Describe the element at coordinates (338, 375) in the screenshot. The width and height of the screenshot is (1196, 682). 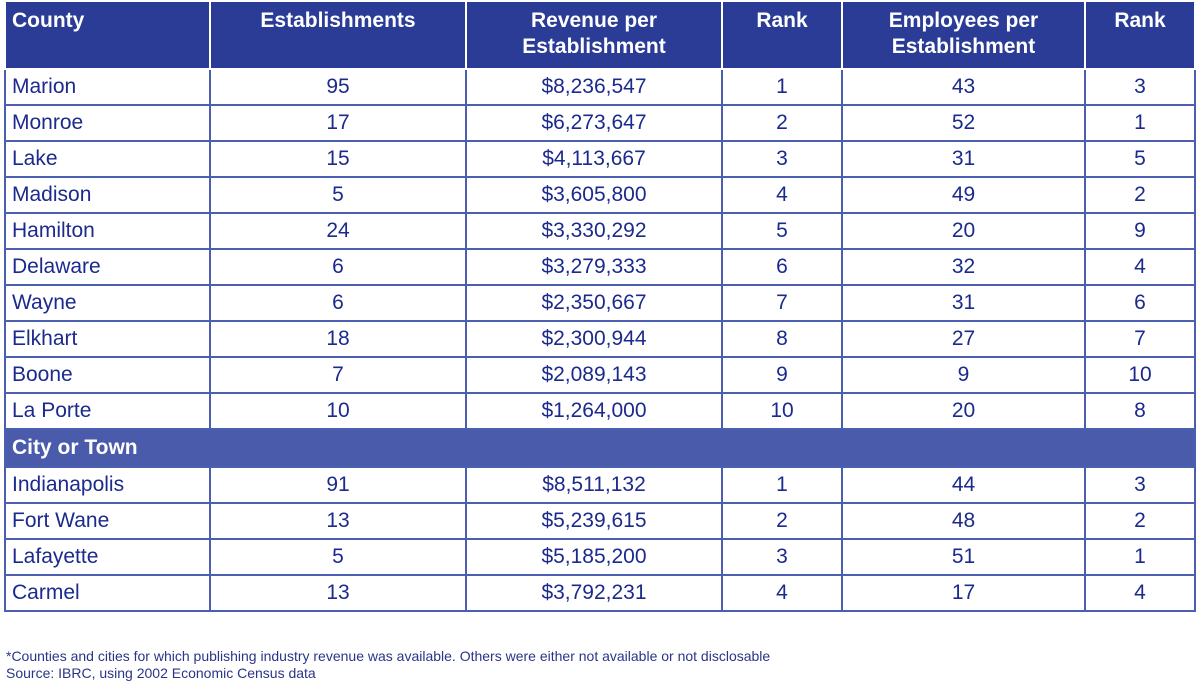
I see `cell-establishments: 7` at that location.